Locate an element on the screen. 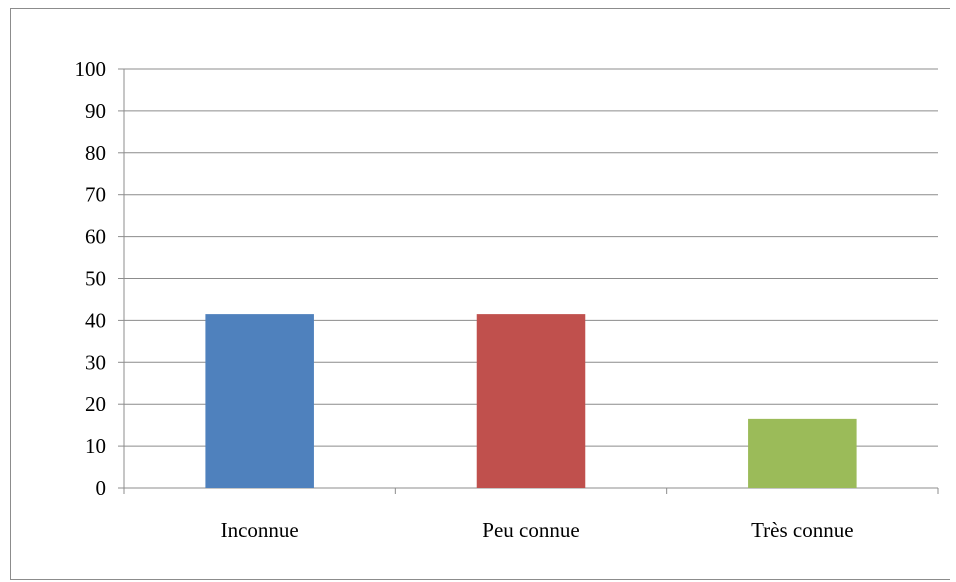 This screenshot has height=582, width=956. y-tick-label: 40 is located at coordinates (95, 320).